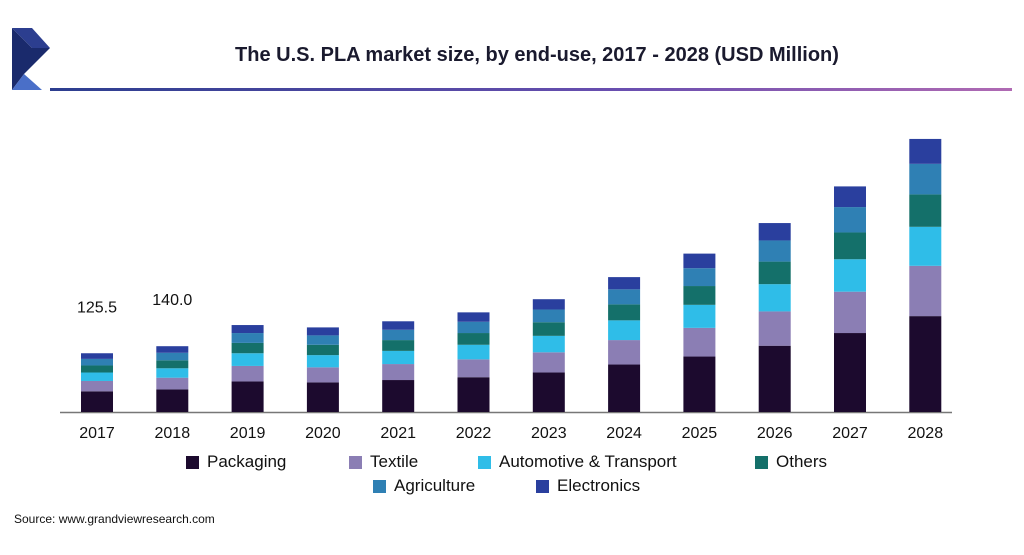 This screenshot has width=1024, height=555. What do you see at coordinates (97, 307) in the screenshot?
I see `data-label: 125.5` at bounding box center [97, 307].